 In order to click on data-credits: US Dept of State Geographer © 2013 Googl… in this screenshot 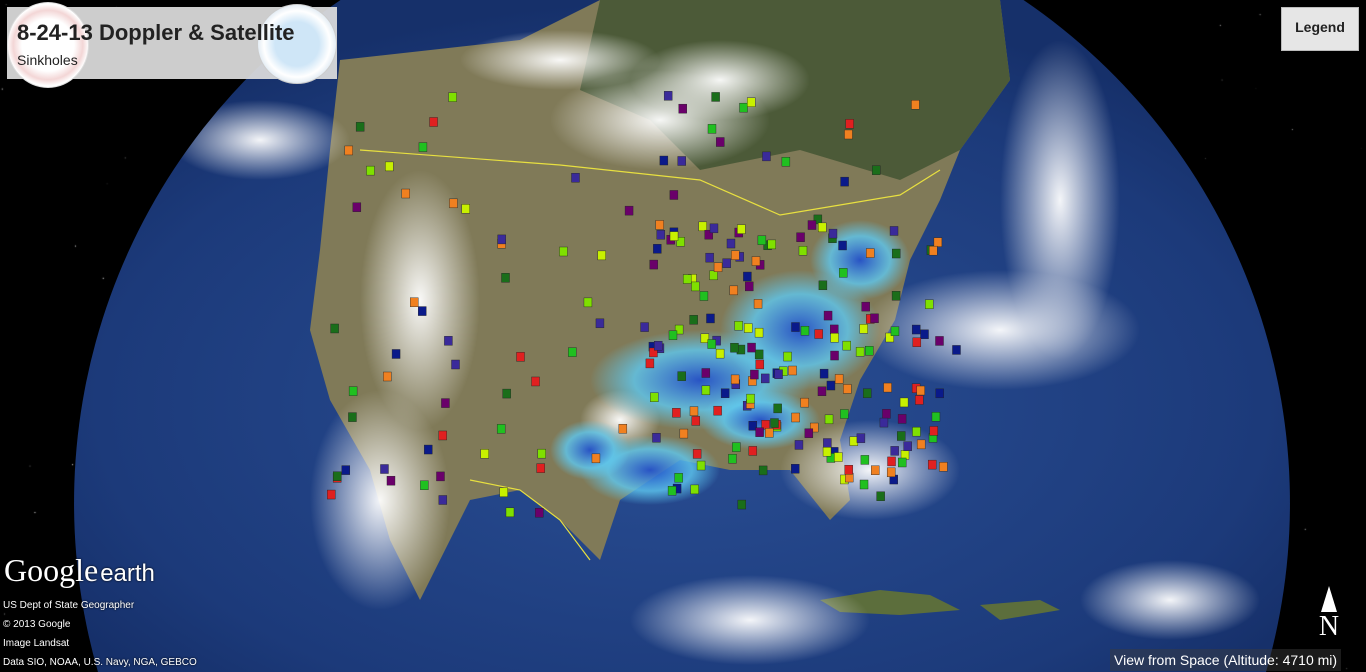, I will do `click(100, 634)`.